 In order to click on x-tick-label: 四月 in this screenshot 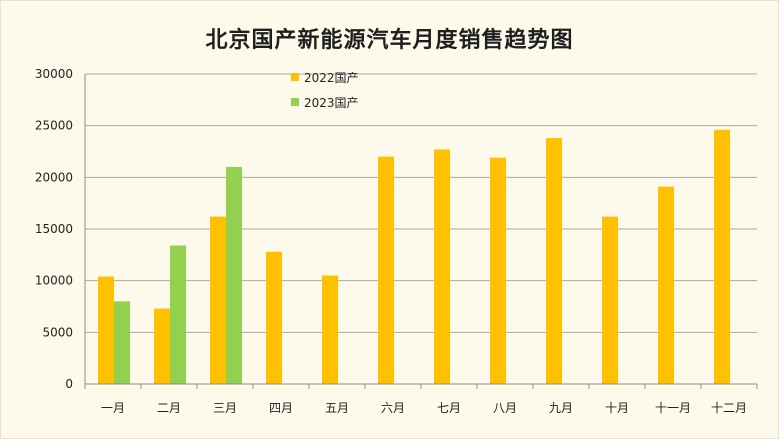, I will do `click(281, 408)`.